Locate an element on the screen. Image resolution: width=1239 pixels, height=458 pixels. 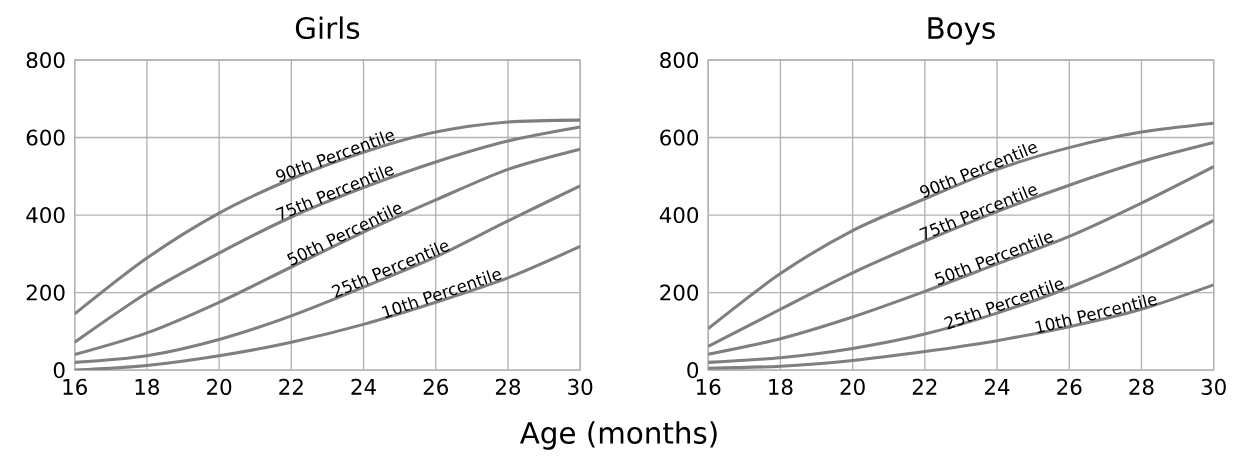
x-axis-title: Age (months) is located at coordinates (618, 435).